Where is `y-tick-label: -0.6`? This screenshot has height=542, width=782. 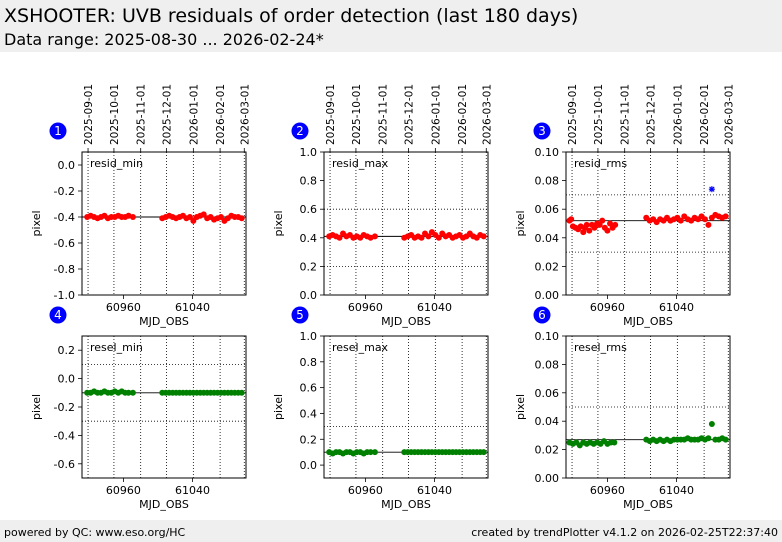
y-tick-label: -0.6 is located at coordinates (64, 464).